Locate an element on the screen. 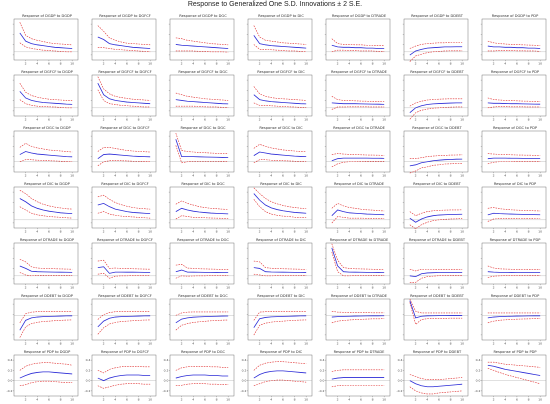  panel-title: Response of DGC to DGC is located at coordinates (203, 128).